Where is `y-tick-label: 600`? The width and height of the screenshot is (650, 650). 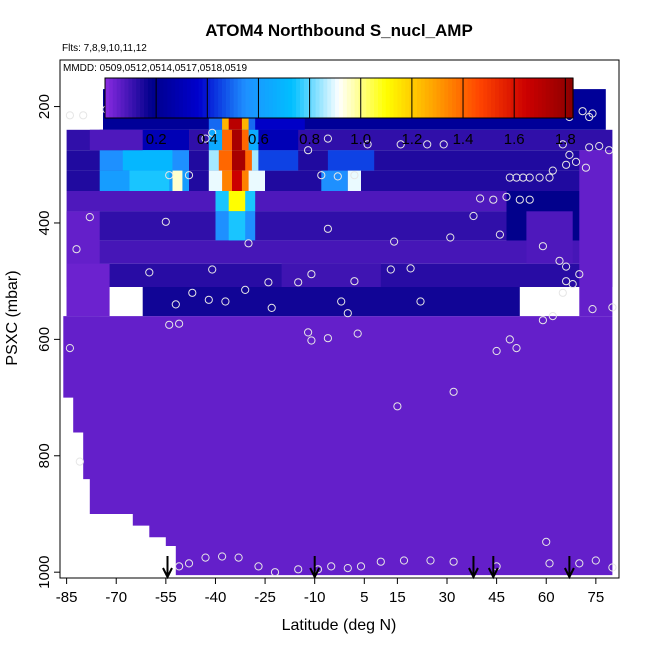
y-tick-label: 600 is located at coordinates (44, 339).